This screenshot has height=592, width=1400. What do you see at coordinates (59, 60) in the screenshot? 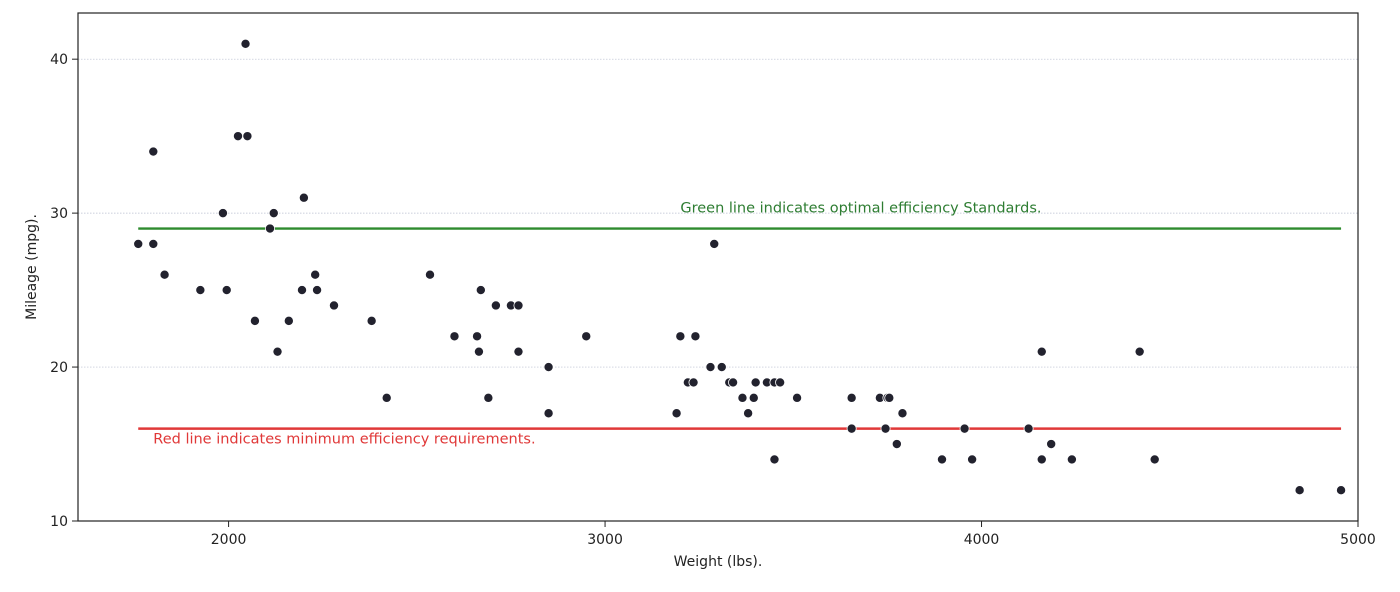
I see `y-tick-label: 40` at bounding box center [59, 60].